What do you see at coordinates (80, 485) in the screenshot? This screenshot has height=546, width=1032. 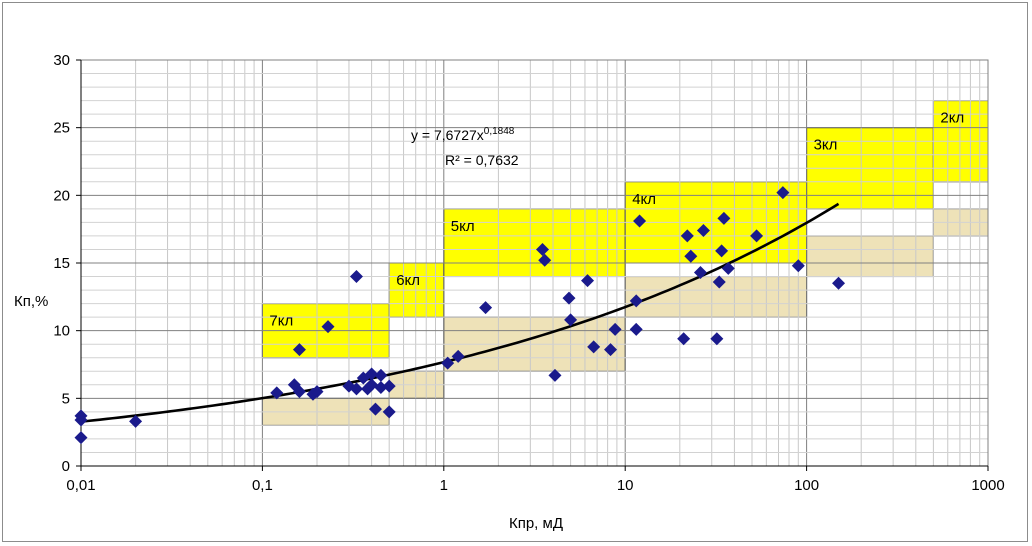 I see `x-tick-label: 0,01` at bounding box center [80, 485].